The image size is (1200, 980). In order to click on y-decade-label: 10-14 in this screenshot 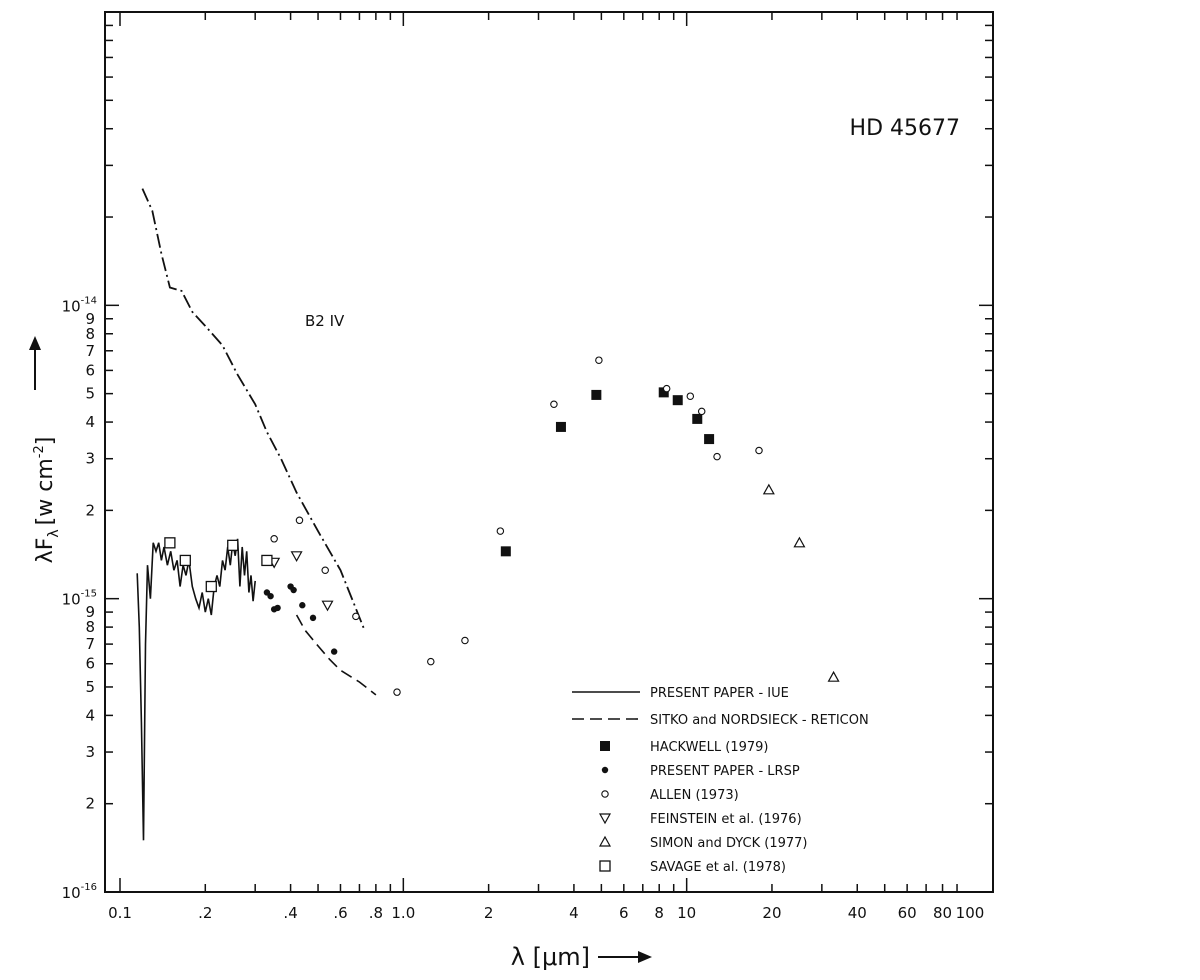, I will do `click(79, 305)`.